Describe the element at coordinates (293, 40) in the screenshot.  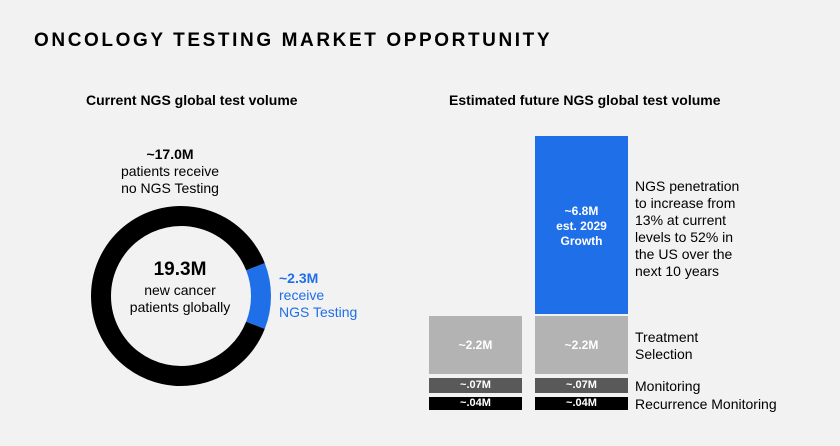
I see `page-title: ONCOLOGY TESTING MARKET OPPORTUNITY` at that location.